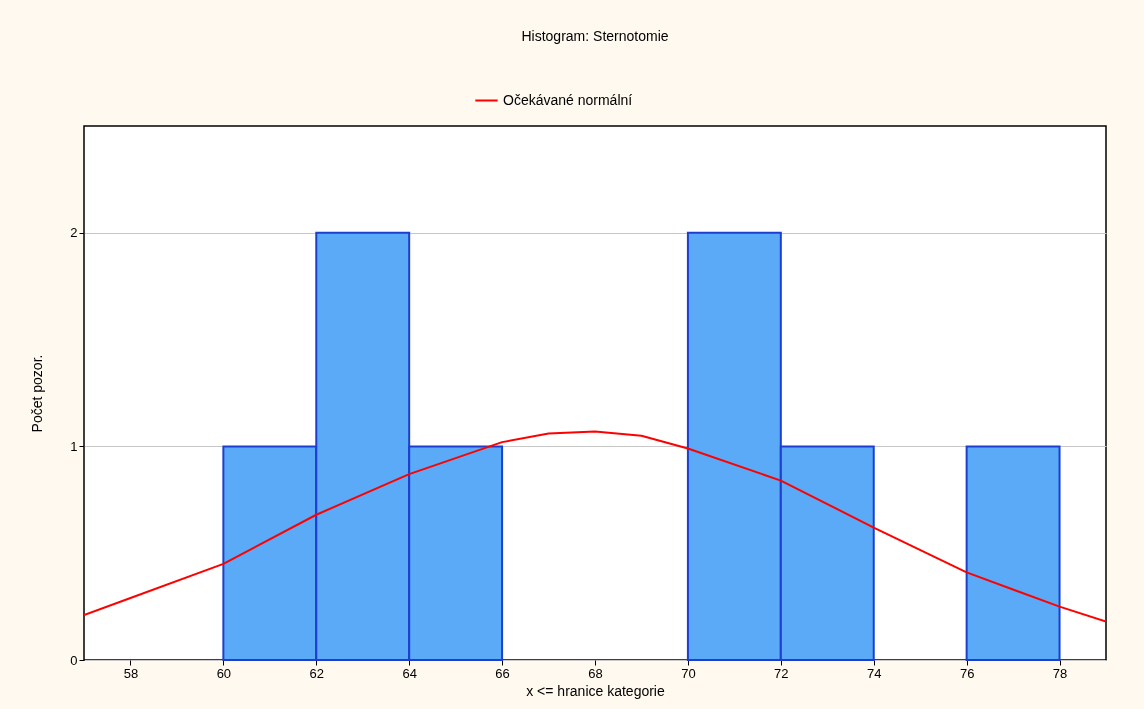 This screenshot has width=1144, height=709. Describe the element at coordinates (74, 660) in the screenshot. I see `y-tick-label: 0` at that location.